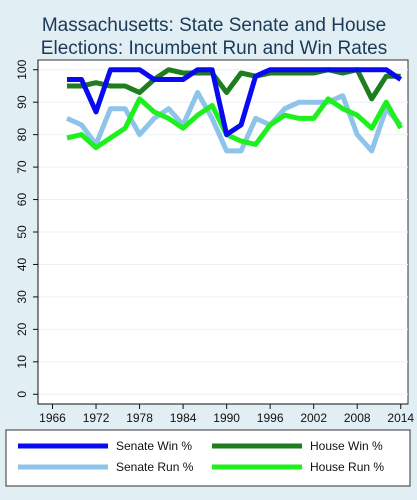  Describe the element at coordinates (400, 418) in the screenshot. I see `x-tick-label-2014: 2014` at that location.